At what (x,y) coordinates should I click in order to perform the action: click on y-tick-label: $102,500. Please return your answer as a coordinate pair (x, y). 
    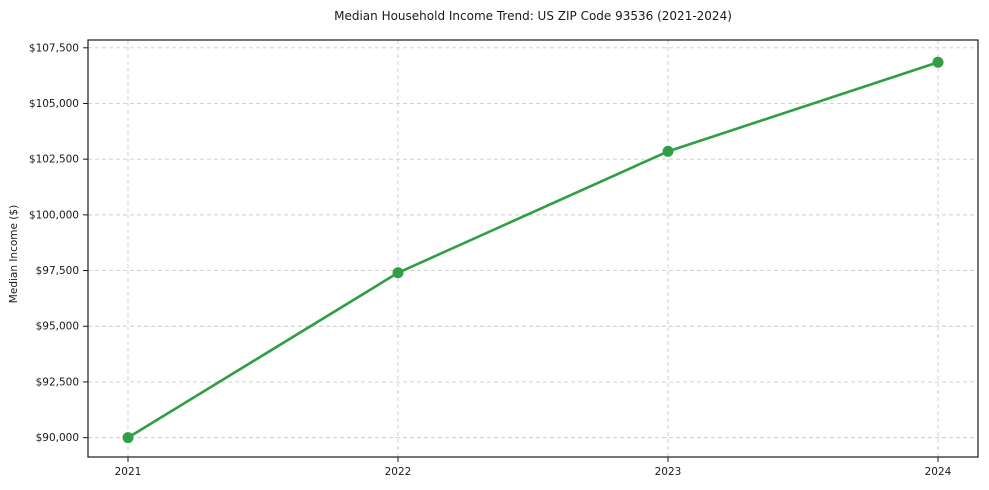
    Looking at the image, I should click on (54, 160).